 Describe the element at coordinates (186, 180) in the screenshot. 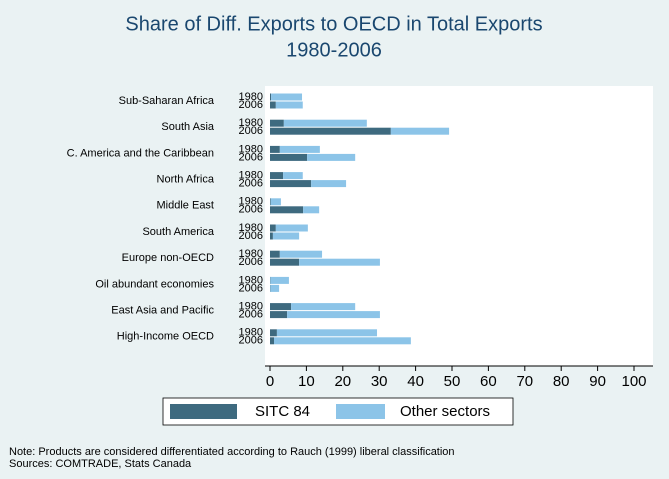

I see `category-label: North Africa` at that location.